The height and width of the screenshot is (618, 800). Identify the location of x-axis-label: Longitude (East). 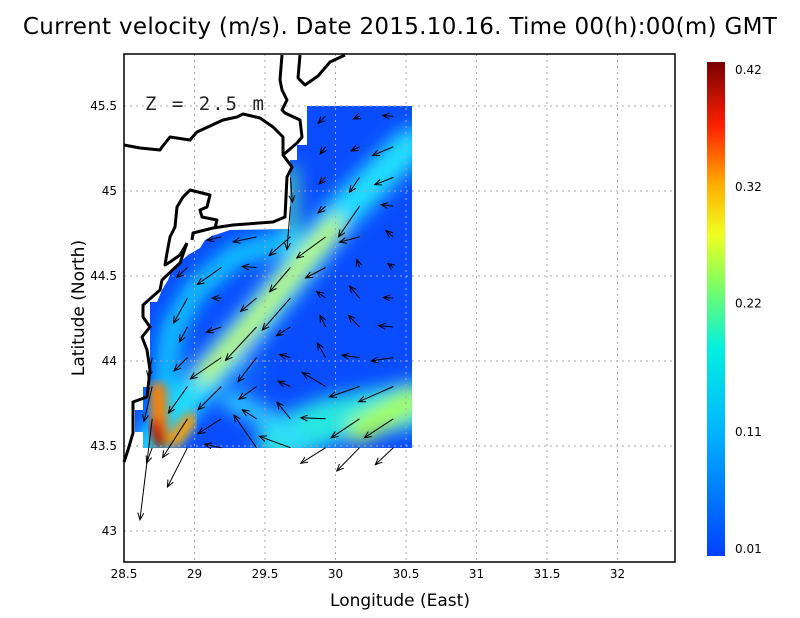
(400, 601).